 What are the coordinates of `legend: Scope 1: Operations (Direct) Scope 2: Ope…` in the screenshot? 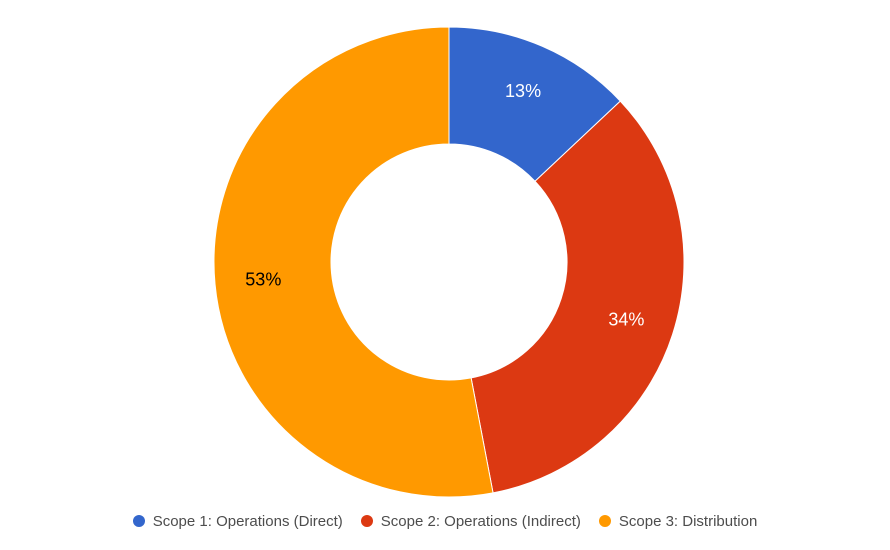 It's located at (445, 521).